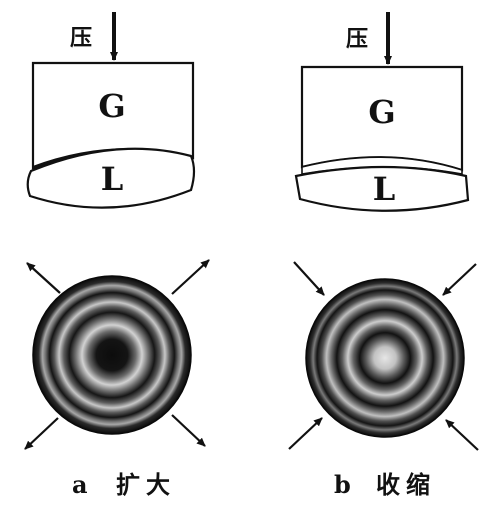  Describe the element at coordinates (188, 430) in the screenshot. I see `arrow-outward-bottom-right-a` at that location.